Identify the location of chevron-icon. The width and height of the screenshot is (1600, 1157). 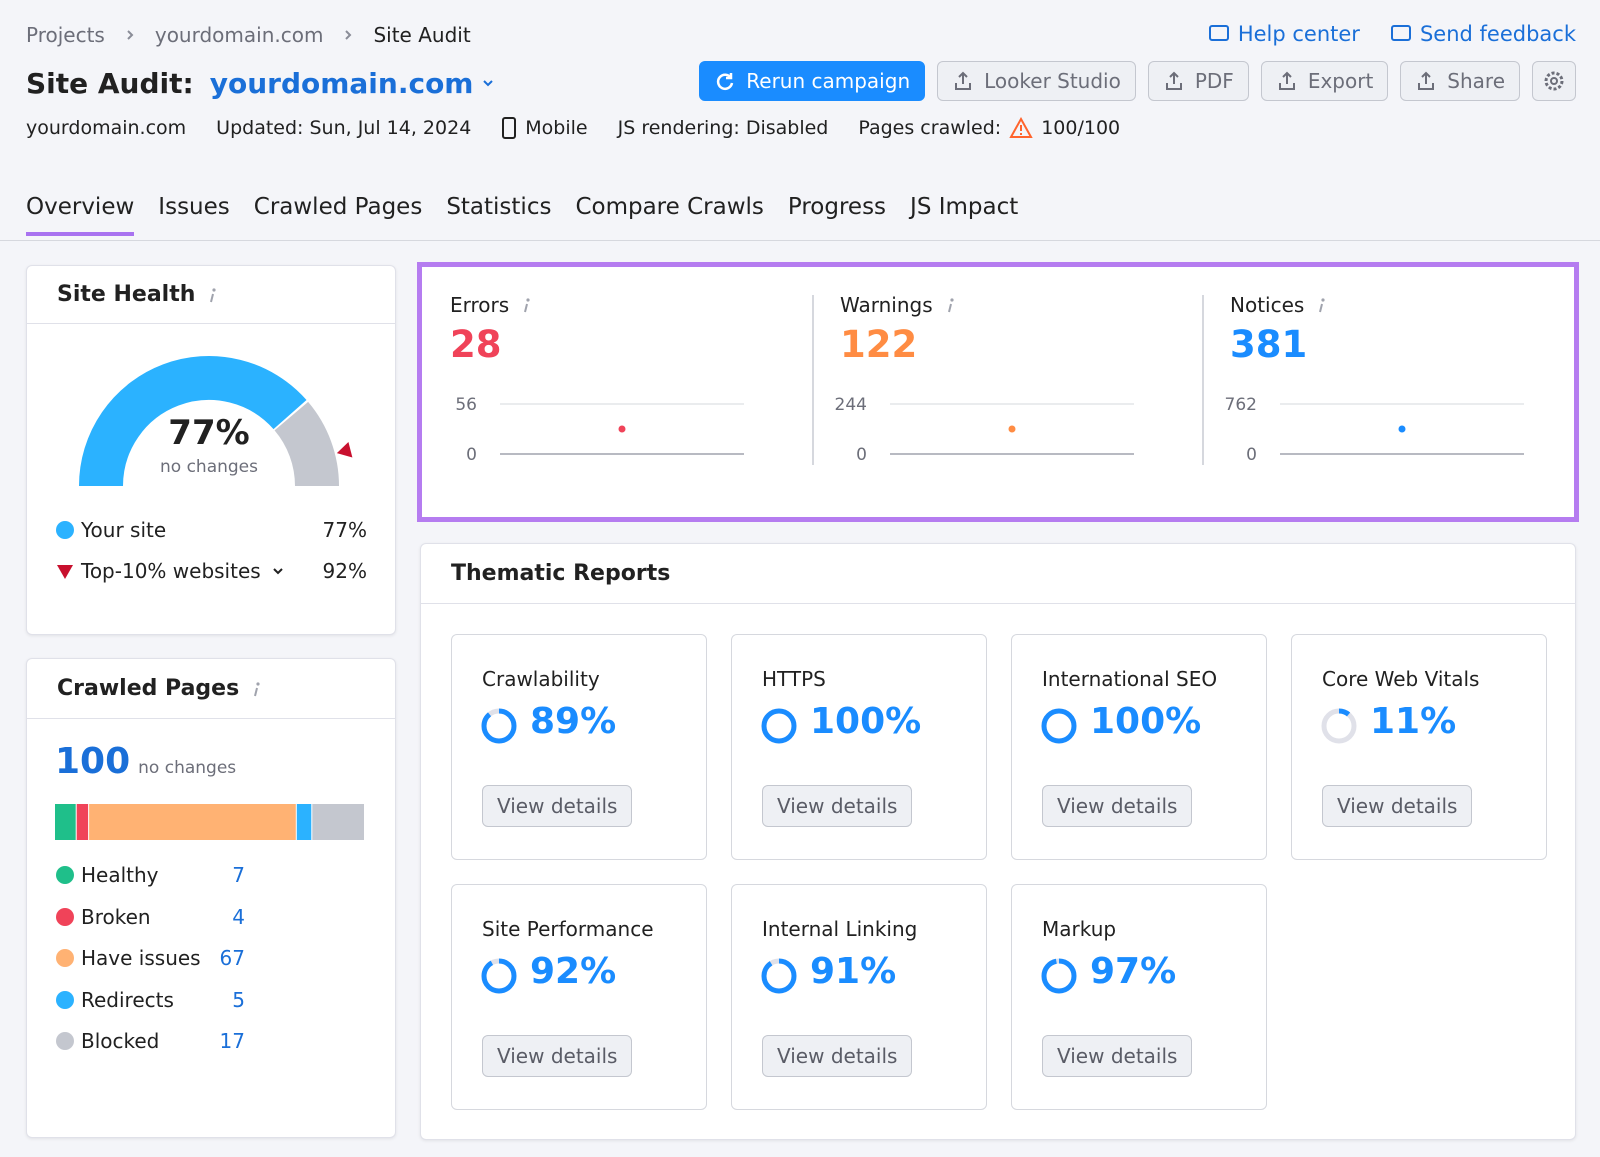
(348, 35).